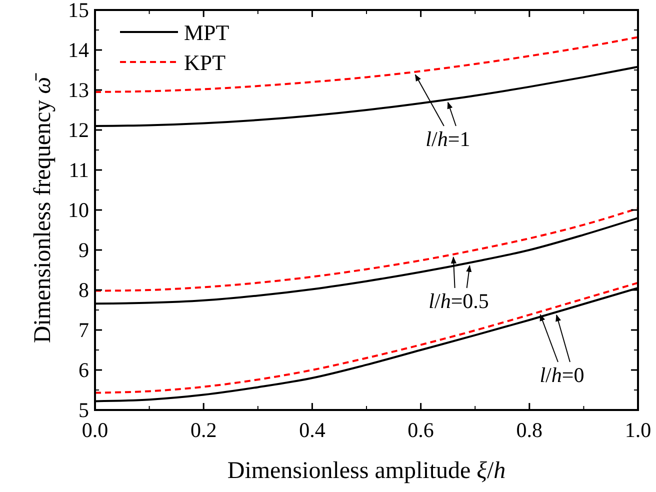 Image resolution: width=656 pixels, height=492 pixels. I want to click on annotation: l/h=0.5, so click(458, 301).